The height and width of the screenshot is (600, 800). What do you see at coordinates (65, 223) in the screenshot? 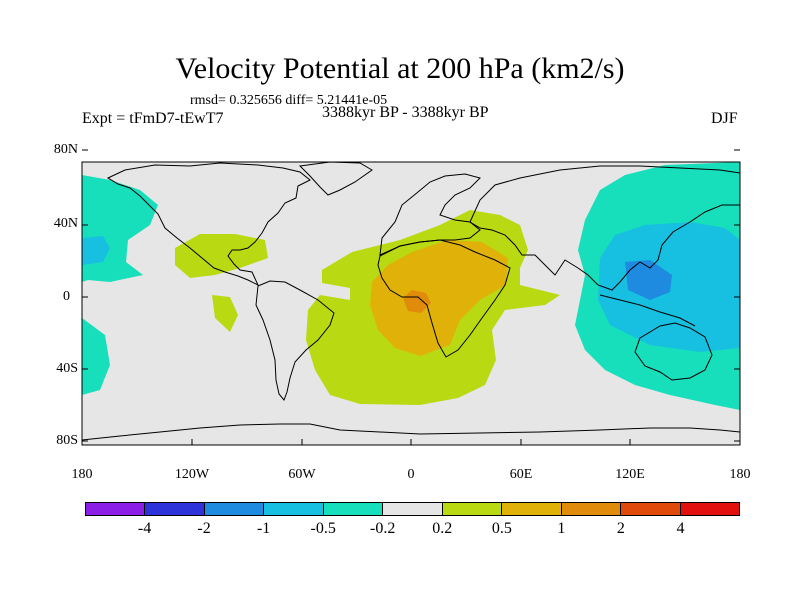
I see `lat-label-40n: 40N` at bounding box center [65, 223].